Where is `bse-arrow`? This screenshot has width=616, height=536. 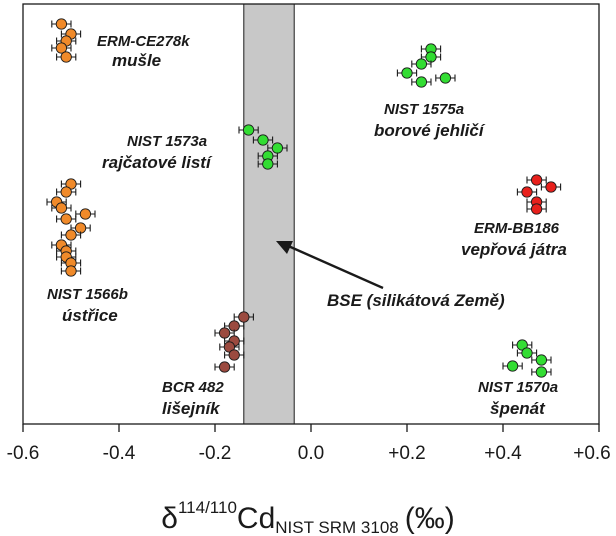 bse-arrow is located at coordinates (330, 265).